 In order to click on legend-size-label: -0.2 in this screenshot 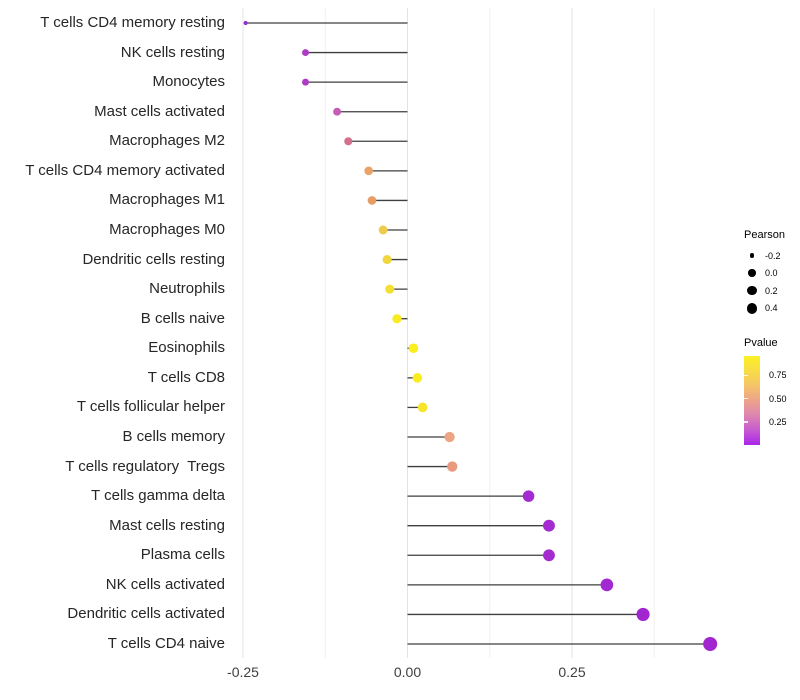, I will do `click(773, 255)`.